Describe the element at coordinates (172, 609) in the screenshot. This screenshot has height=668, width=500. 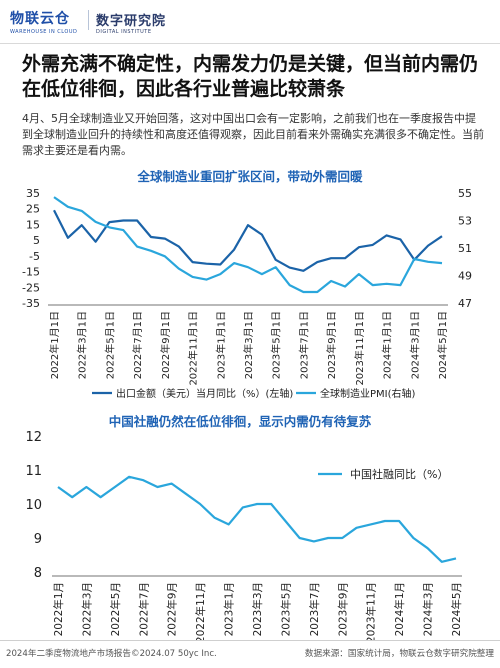
I see `chart2-x-tick: 2022年9月` at that location.